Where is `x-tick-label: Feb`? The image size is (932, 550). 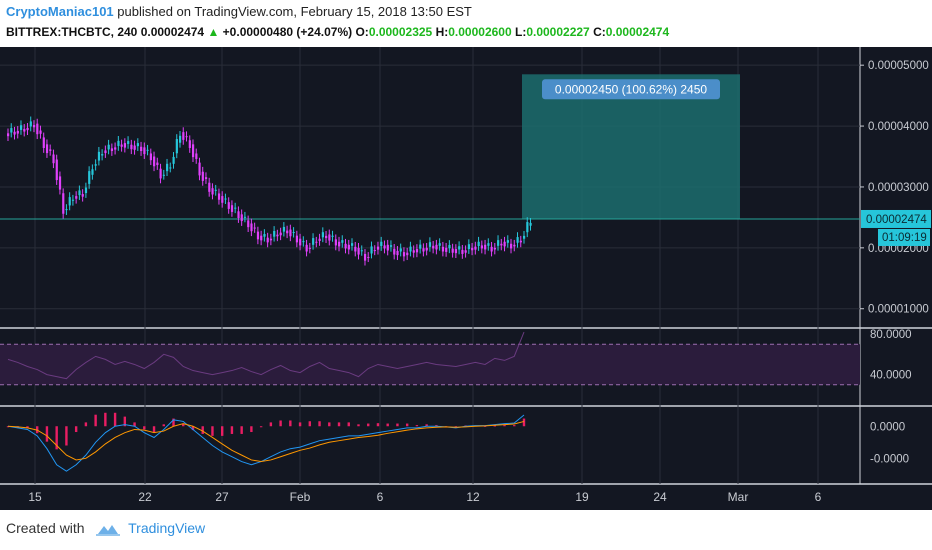
x-tick-label: Feb is located at coordinates (300, 497).